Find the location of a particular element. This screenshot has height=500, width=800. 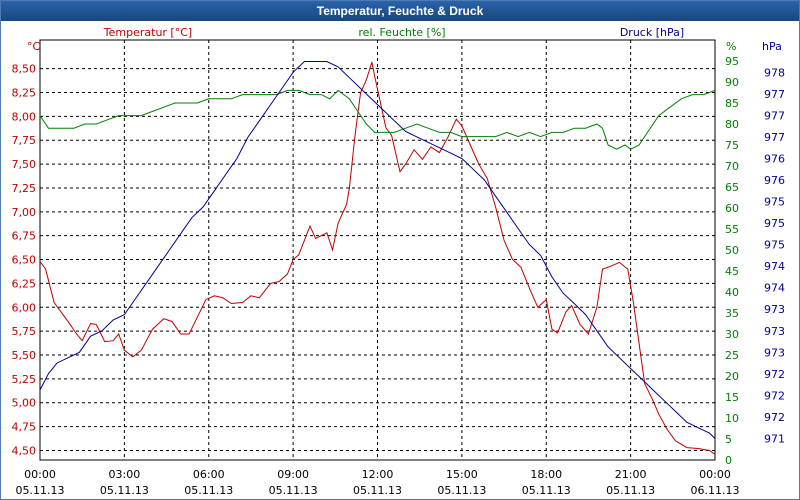

temperature-tick-label: 7,75 is located at coordinates (24, 140).